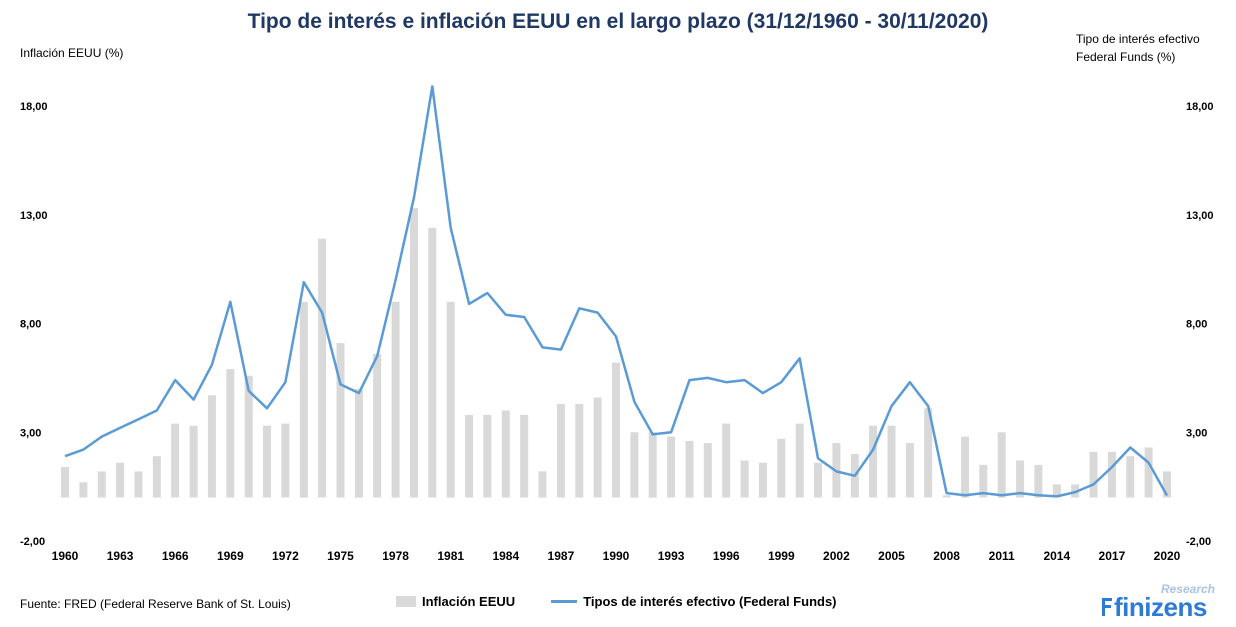 Image resolution: width=1236 pixels, height=627 pixels. Describe the element at coordinates (72, 53) in the screenshot. I see `left-axis-label: Inflación EEUU (%)` at that location.